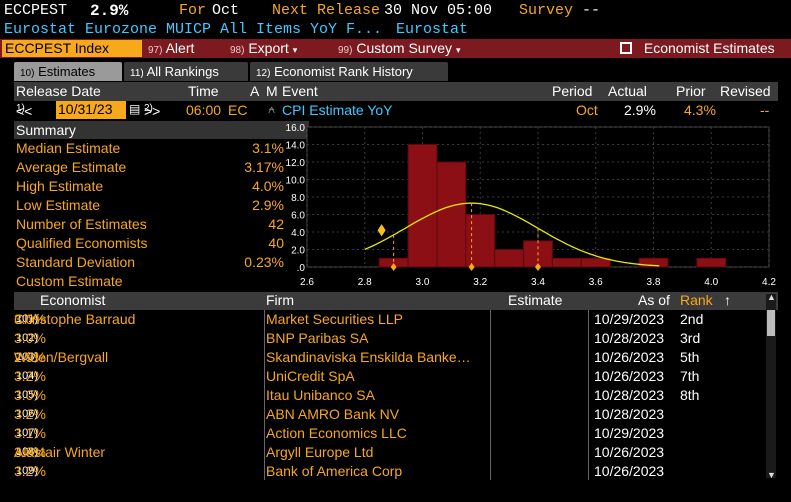  Describe the element at coordinates (268, 186) in the screenshot. I see `summary-value: 4.0%` at that location.